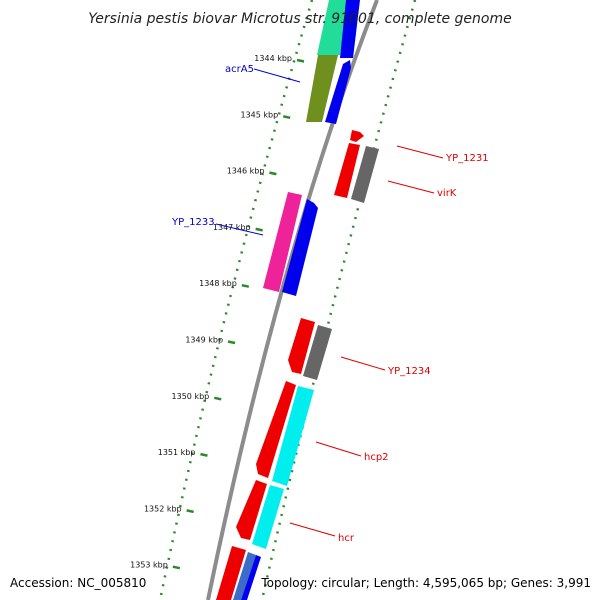 The width and height of the screenshot is (600, 600). I want to click on tick-label: 1344 kbp, so click(273, 58).